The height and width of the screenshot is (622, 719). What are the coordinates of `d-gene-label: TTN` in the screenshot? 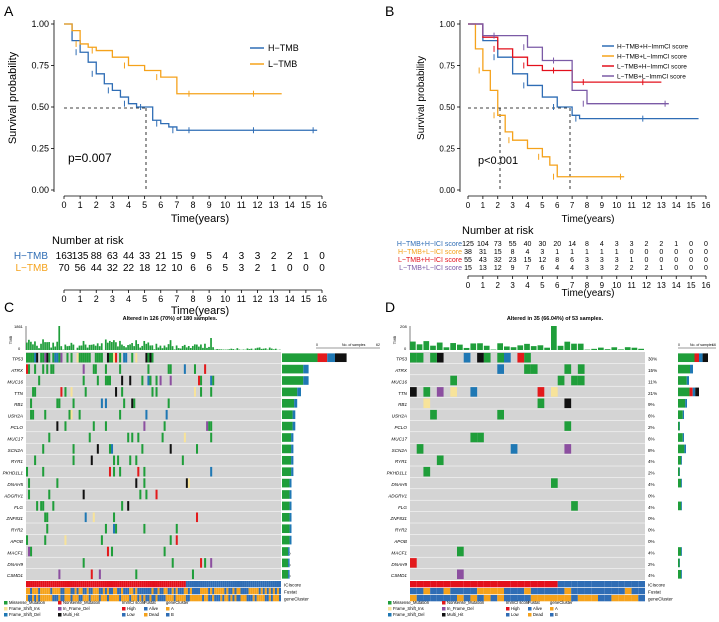 It's located at (403, 393).